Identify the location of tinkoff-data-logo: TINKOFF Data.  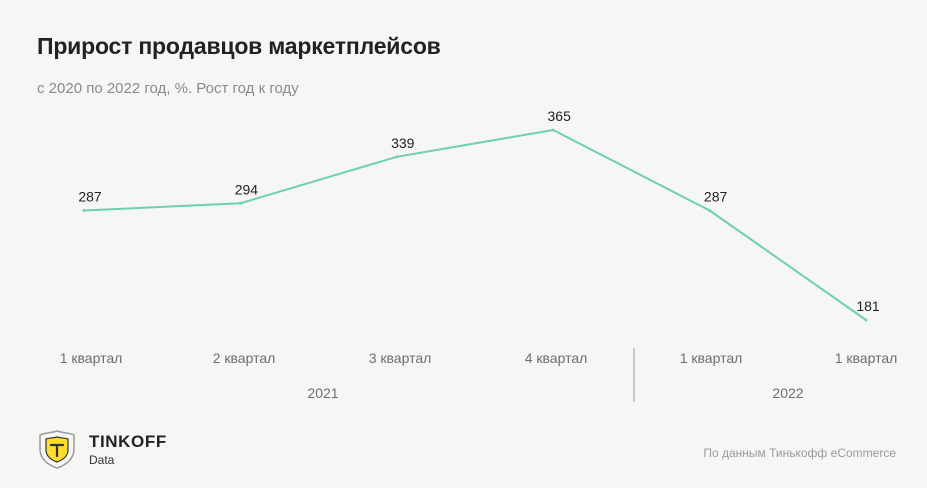
(102, 449).